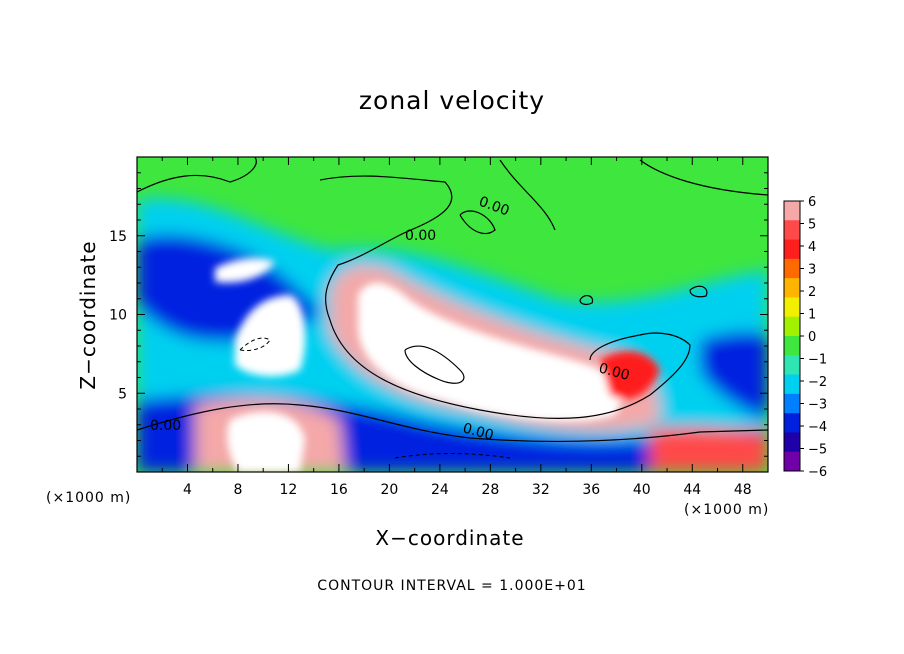 The height and width of the screenshot is (654, 904). Describe the element at coordinates (237, 490) in the screenshot. I see `x-tick-label: 8` at that location.